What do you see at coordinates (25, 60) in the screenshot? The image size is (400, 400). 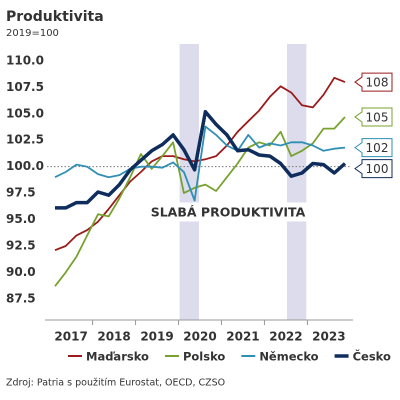 I see `y-tick-label: 110.0` at bounding box center [25, 60].